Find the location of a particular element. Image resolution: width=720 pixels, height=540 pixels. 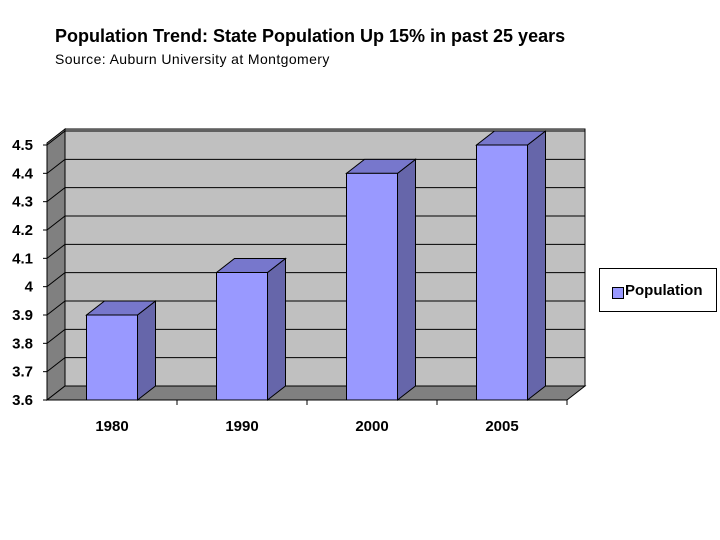

x-tick-label-2005: 2005 is located at coordinates (501, 426).